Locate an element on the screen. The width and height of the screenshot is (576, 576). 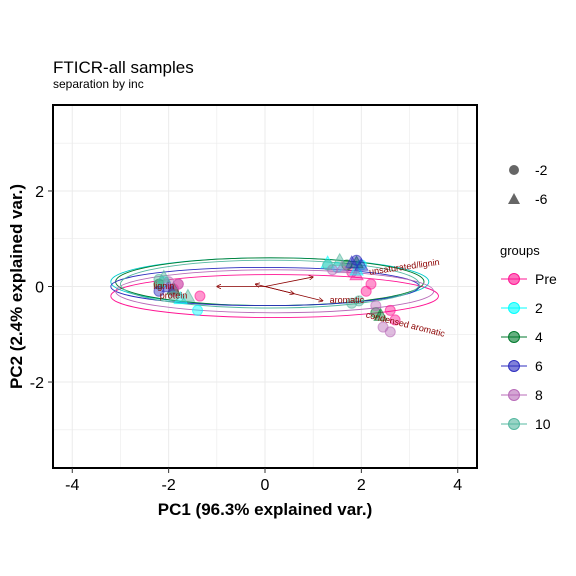
x-tick-label: 0 is located at coordinates (265, 485).